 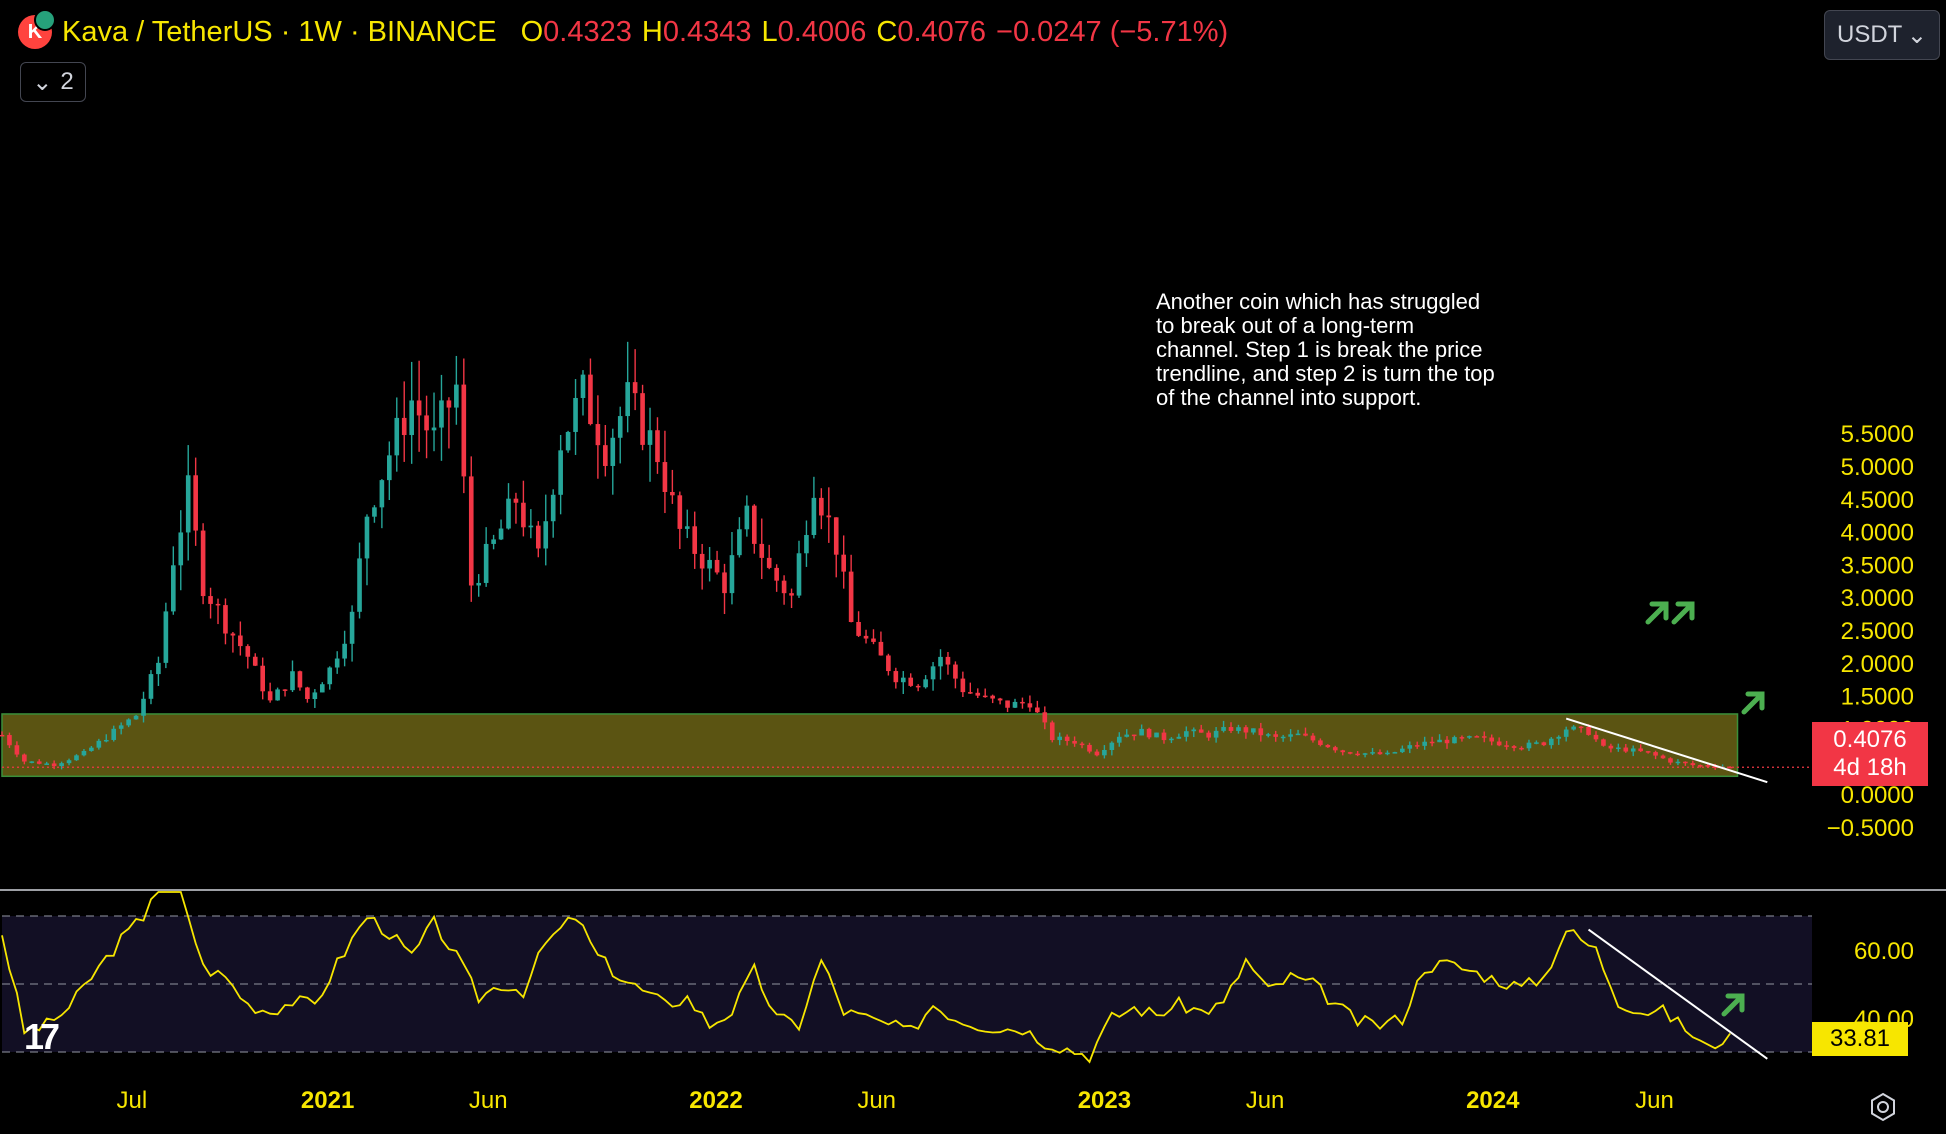 I want to click on rsi-breakout-arrow, so click(x=1733, y=1005).